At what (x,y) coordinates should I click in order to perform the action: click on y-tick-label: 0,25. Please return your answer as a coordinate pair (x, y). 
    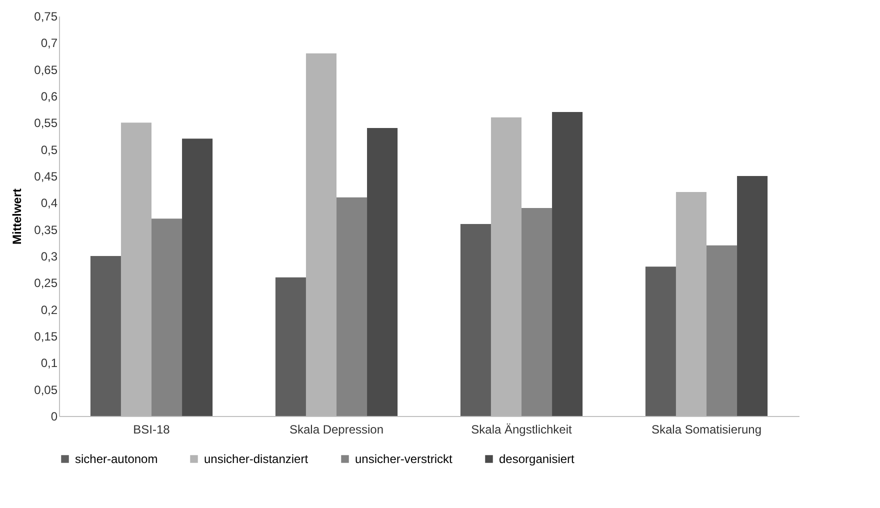
    Looking at the image, I should click on (46, 283).